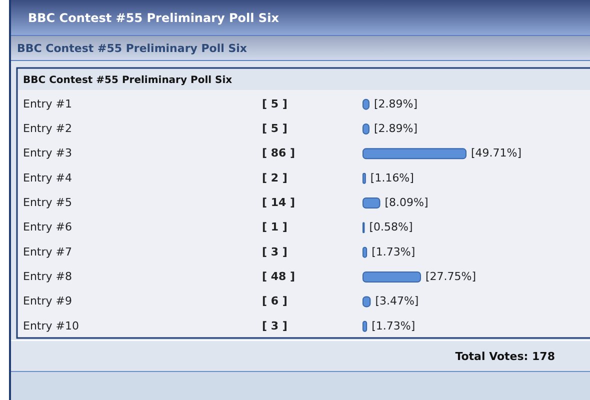  Describe the element at coordinates (47, 203) in the screenshot. I see `y-tick-label: Entry #5` at that location.